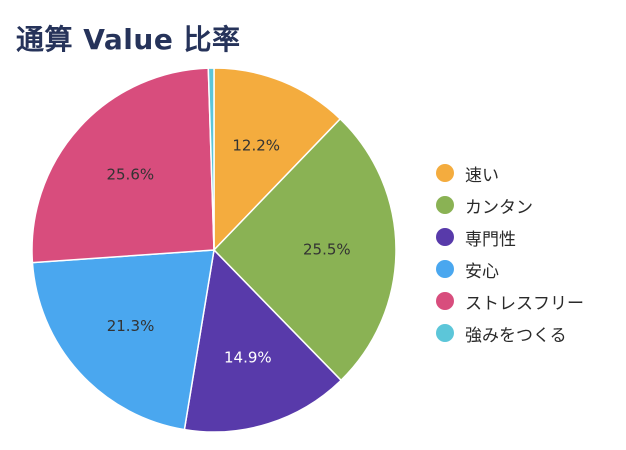 This screenshot has height=450, width=626. Describe the element at coordinates (524, 303) in the screenshot. I see `legend-label-5: ストレスフリー` at that location.